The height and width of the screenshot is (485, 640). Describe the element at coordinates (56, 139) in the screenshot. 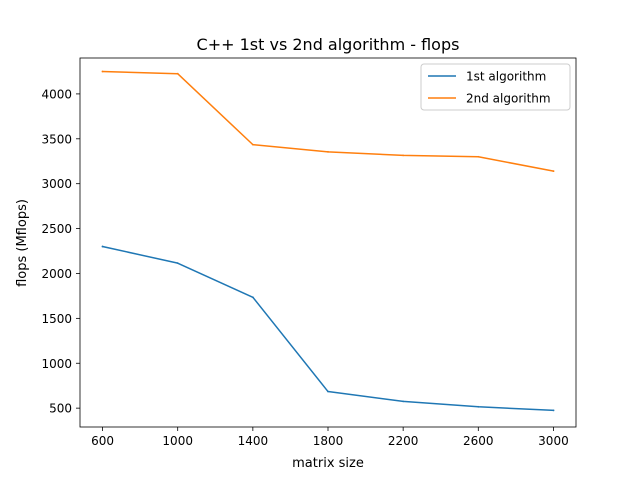

I see `y-tick-label: 3500` at that location.